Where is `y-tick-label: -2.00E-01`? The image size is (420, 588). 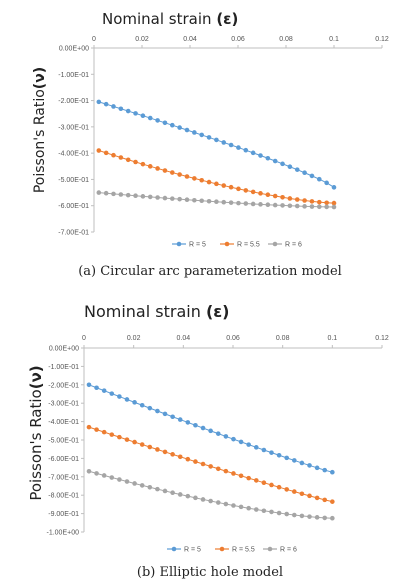
y-tick-label: -2.00E-01 is located at coordinates (63, 385).